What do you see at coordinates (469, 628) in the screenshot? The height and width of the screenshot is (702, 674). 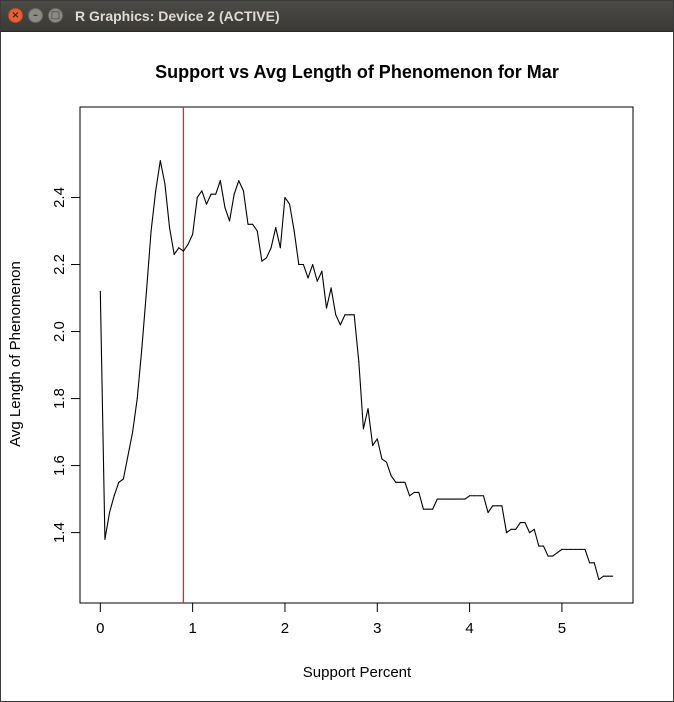 I see `x-tick-label: 4` at bounding box center [469, 628].